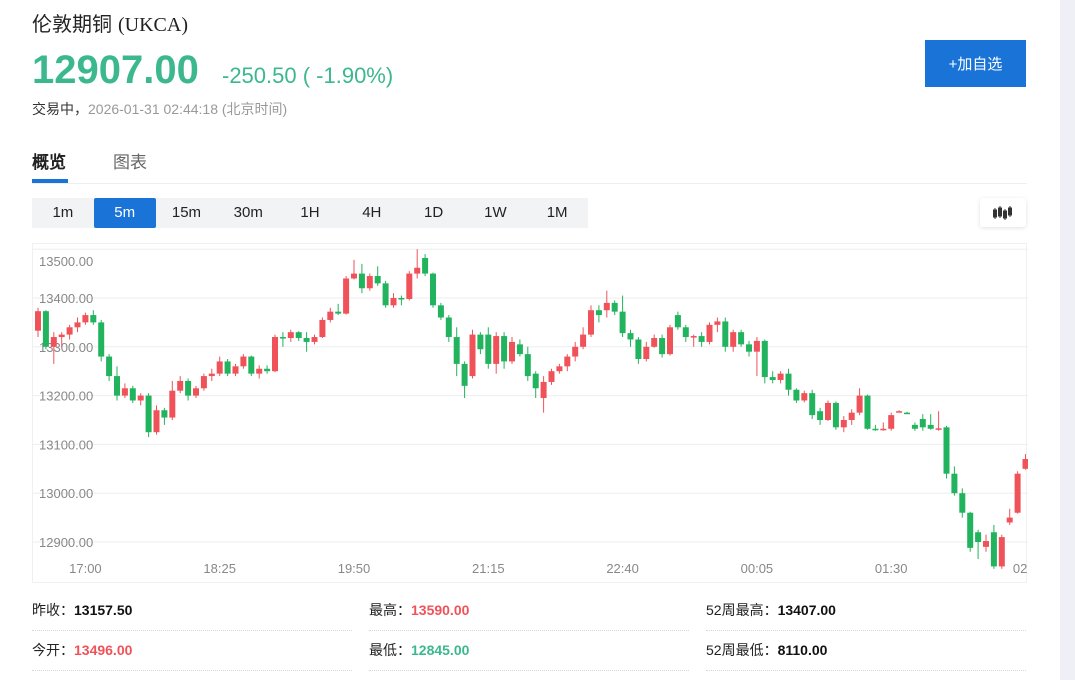 This screenshot has height=680, width=1075. Describe the element at coordinates (495, 212) in the screenshot. I see `interval-1w: 1W` at that location.